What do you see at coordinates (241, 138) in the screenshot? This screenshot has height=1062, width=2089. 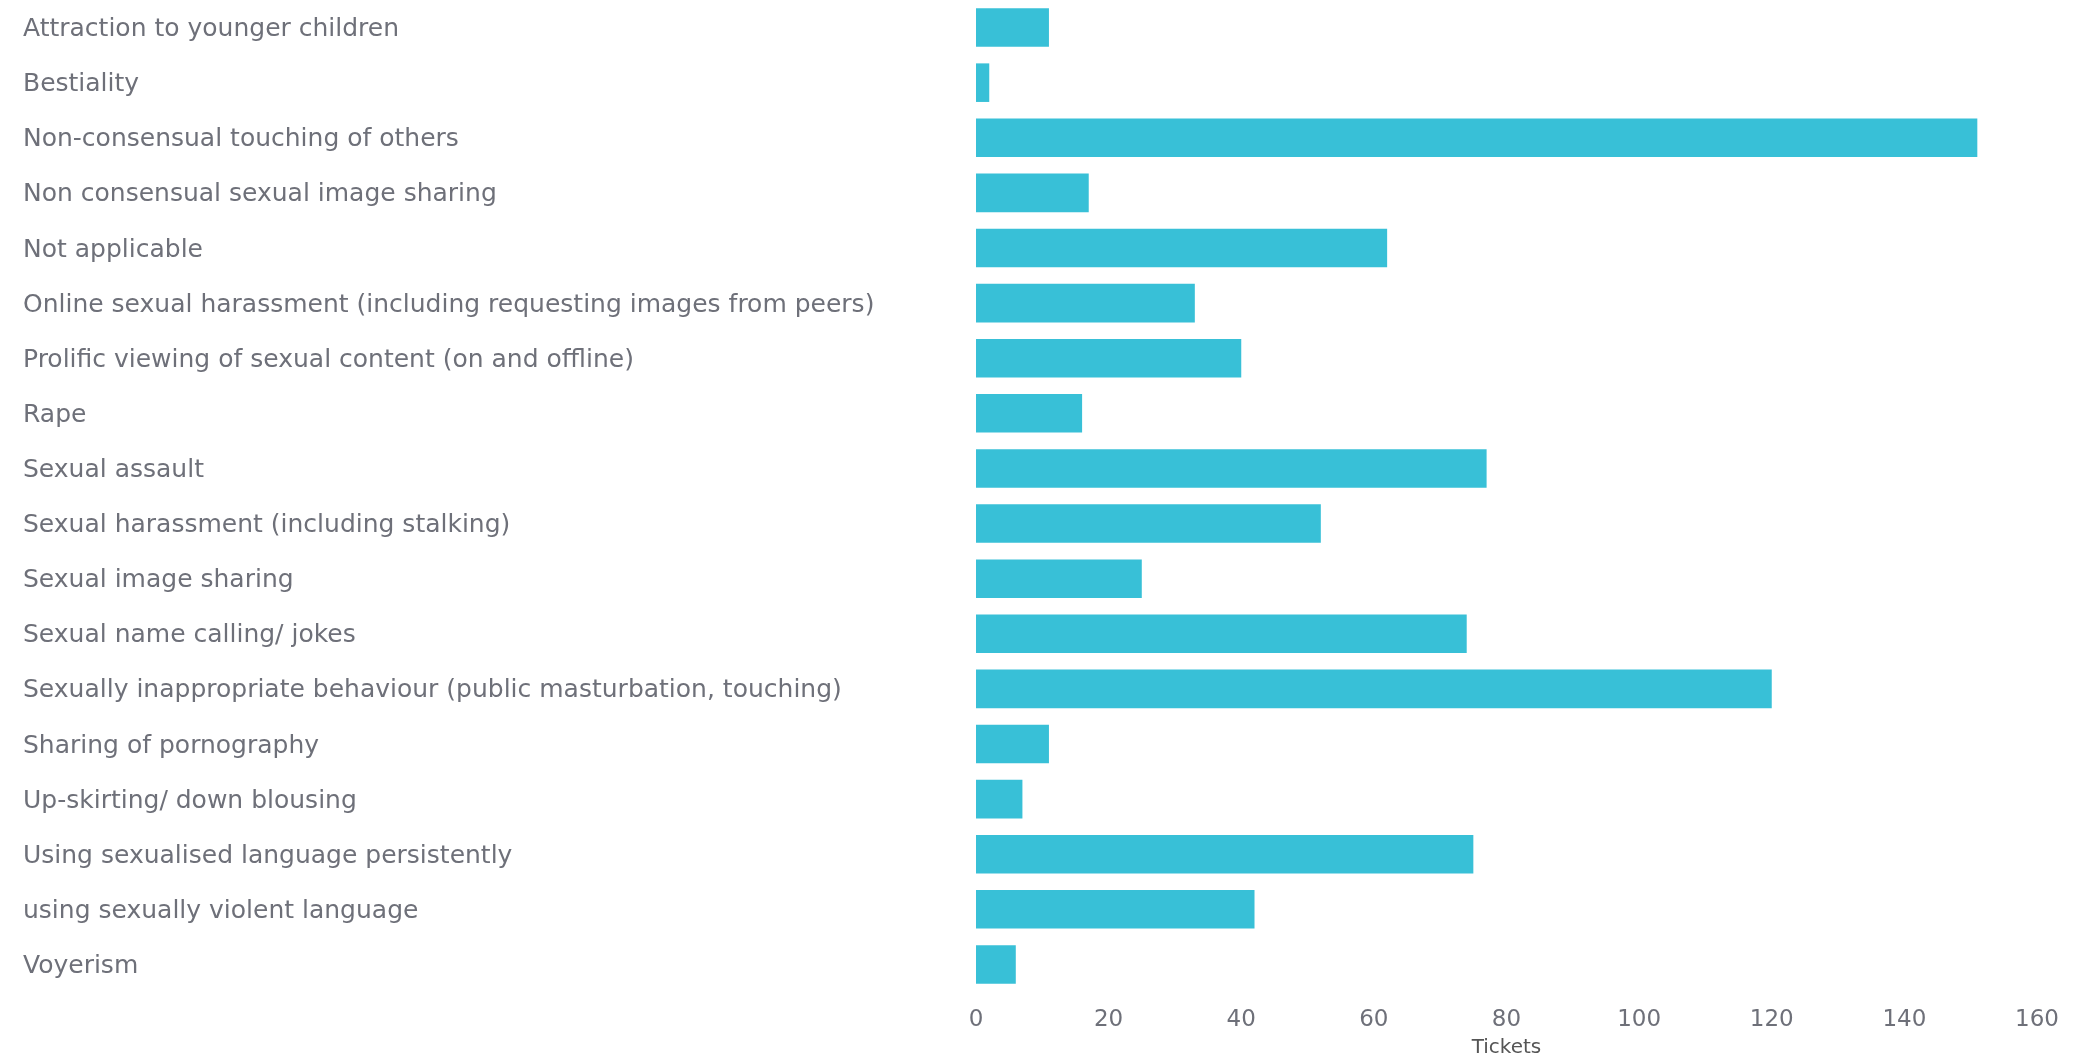 I see `y-tick-label: Non-consensual touching of others` at bounding box center [241, 138].